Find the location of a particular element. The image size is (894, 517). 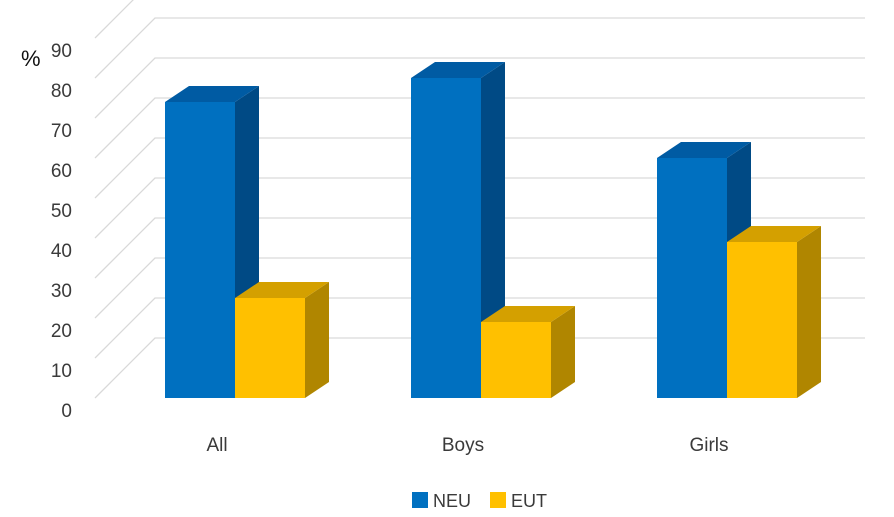

y-tick-label: 70 is located at coordinates (61, 131).